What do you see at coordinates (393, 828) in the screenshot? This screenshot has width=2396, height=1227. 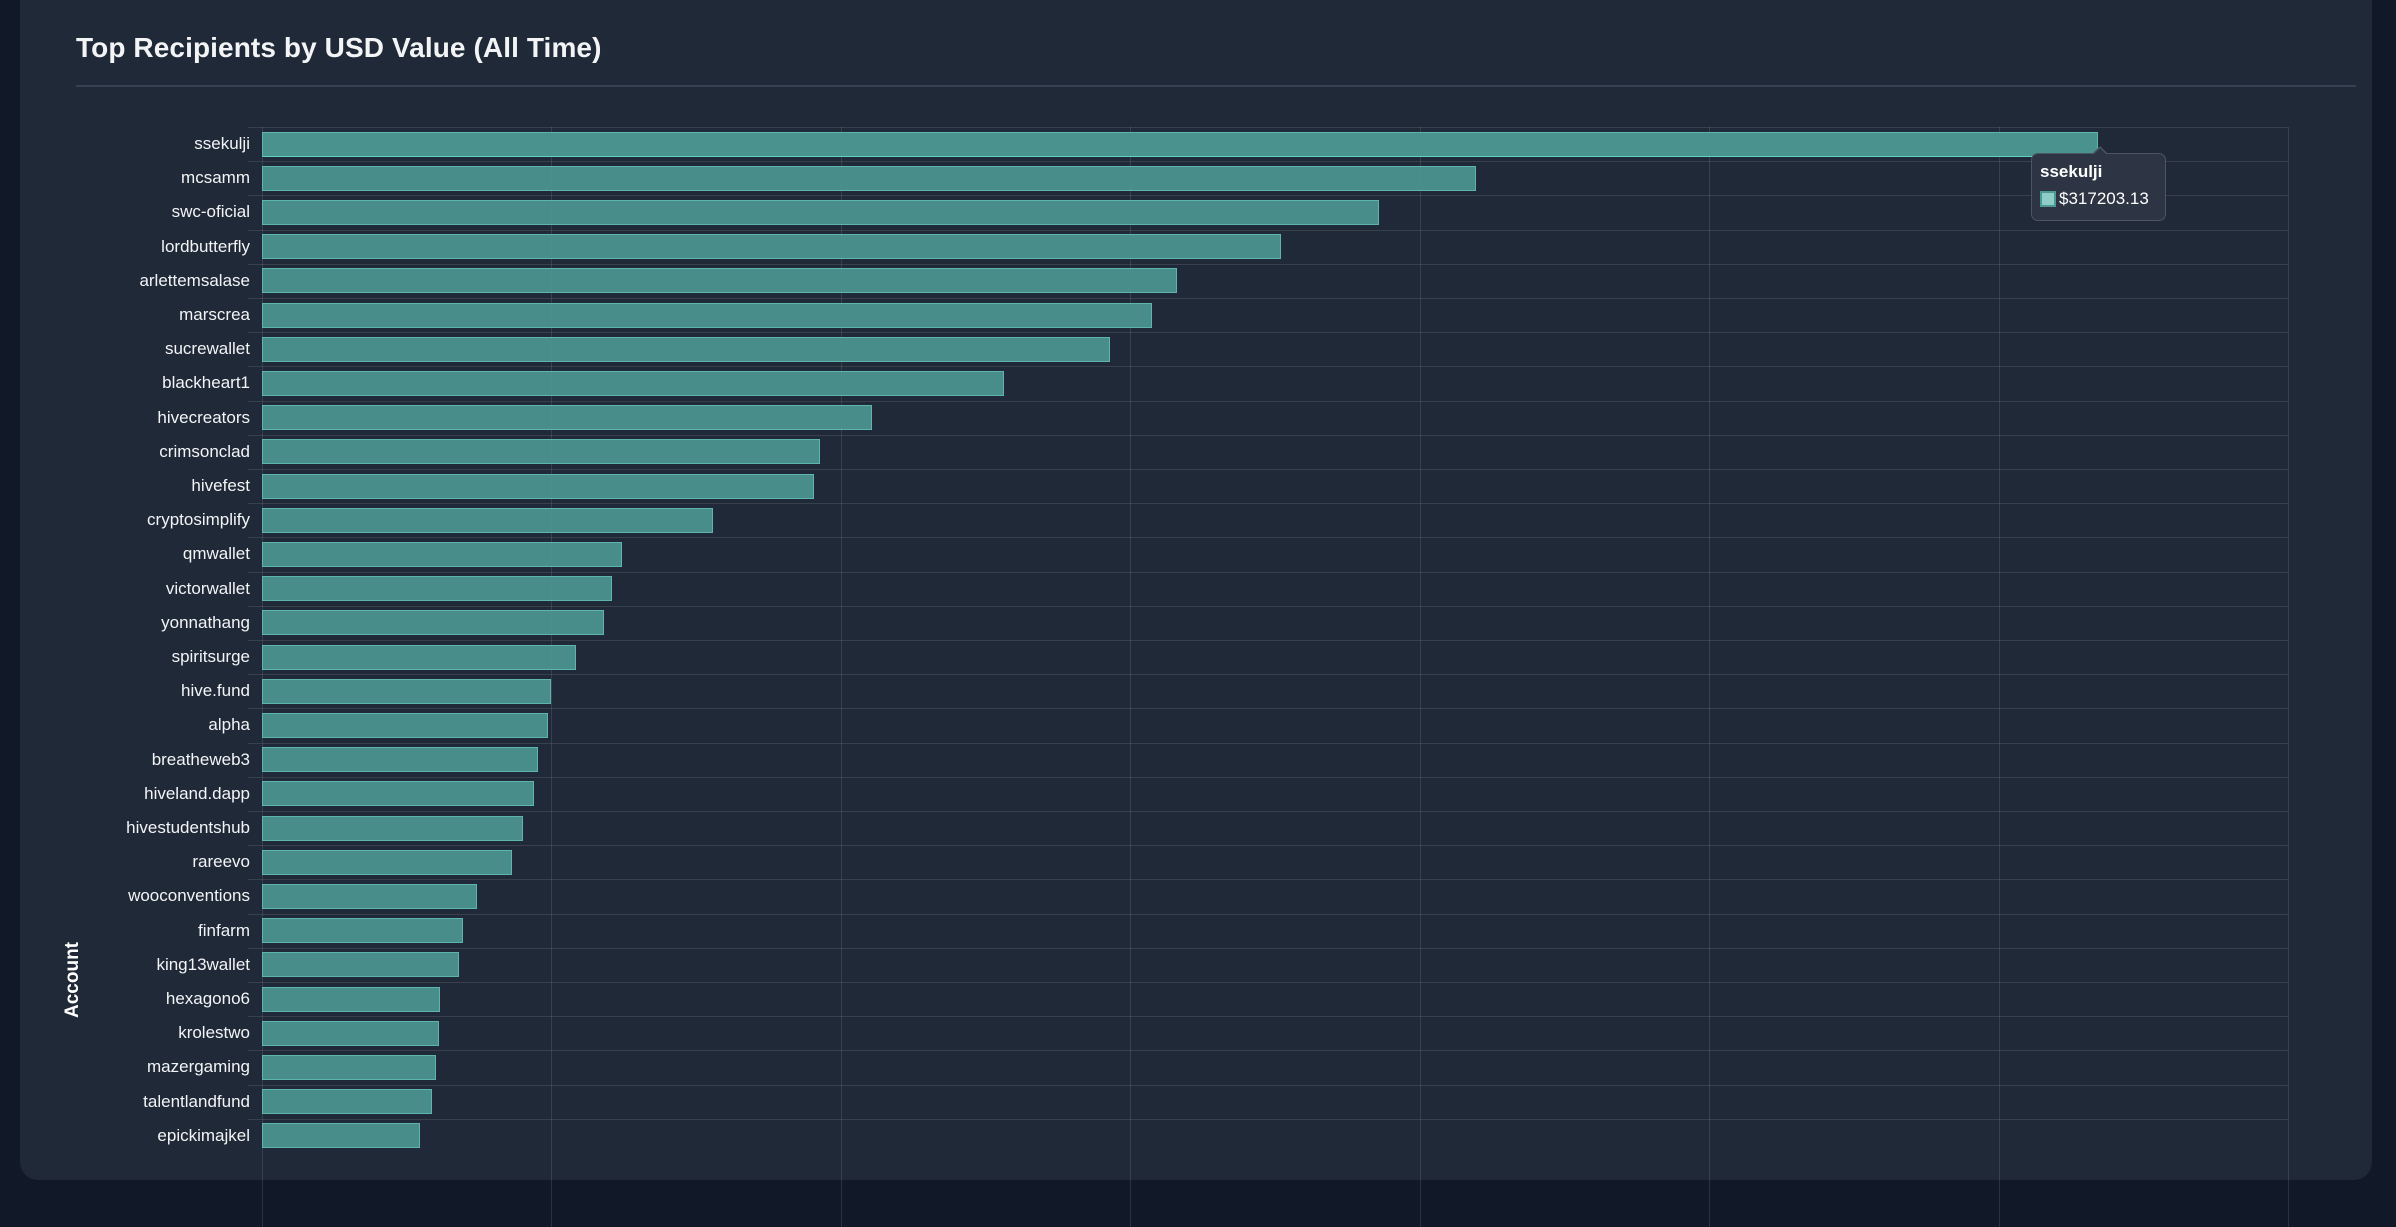 I see `bar-hivestudentshub` at bounding box center [393, 828].